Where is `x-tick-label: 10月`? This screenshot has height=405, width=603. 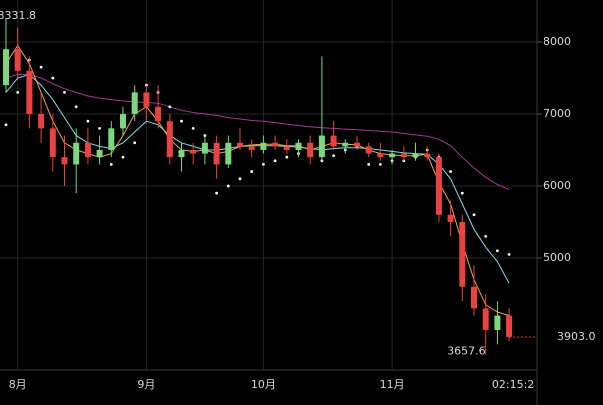 x-tick-label: 10月 is located at coordinates (263, 384).